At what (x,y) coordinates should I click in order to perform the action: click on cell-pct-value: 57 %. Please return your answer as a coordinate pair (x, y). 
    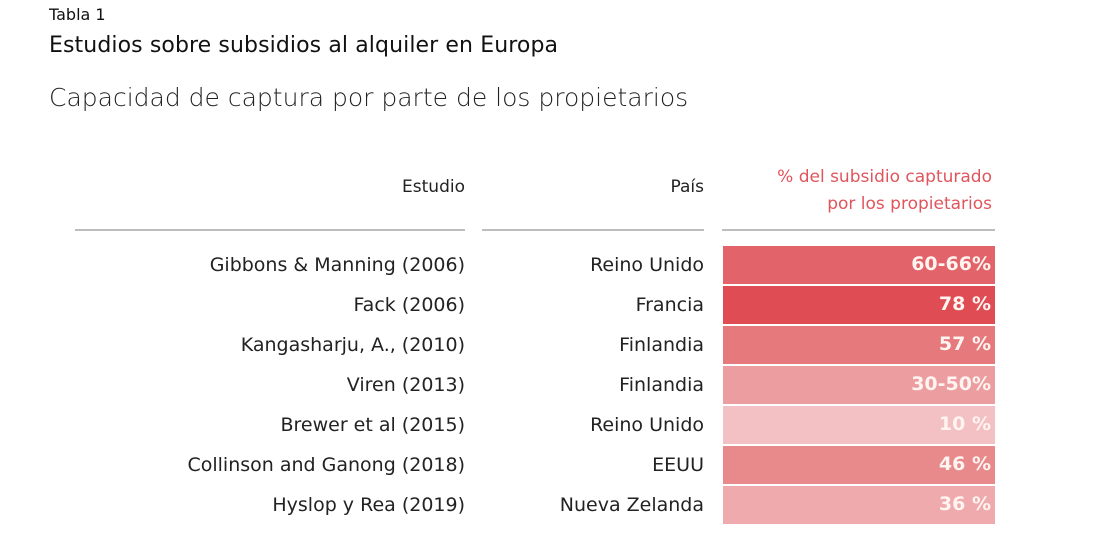
    Looking at the image, I should click on (964, 344).